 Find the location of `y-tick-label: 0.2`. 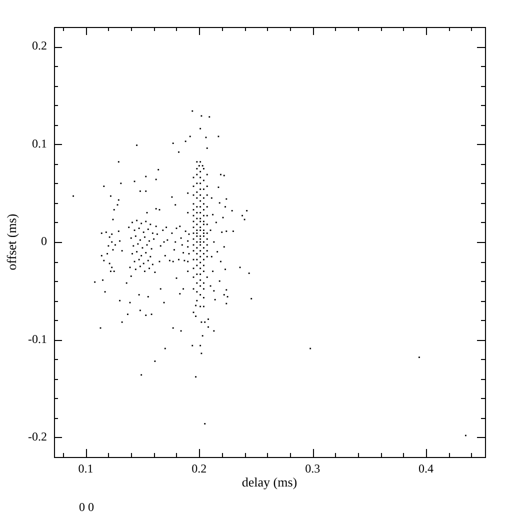

y-tick-label: 0.2 is located at coordinates (39, 45).